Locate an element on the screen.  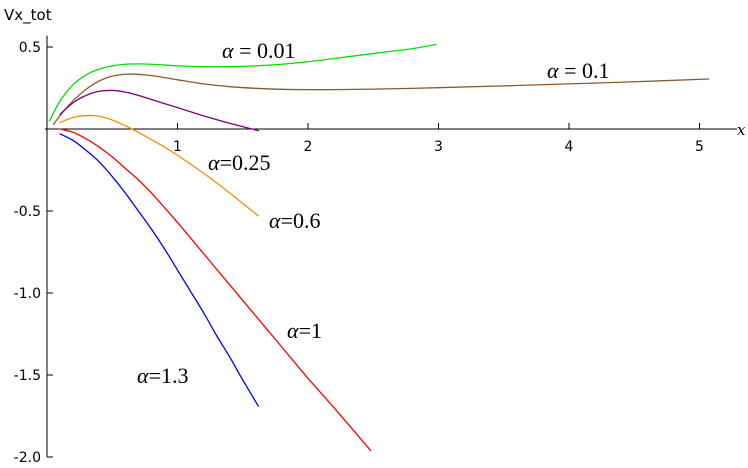
x-tick-label: 1 is located at coordinates (177, 147).